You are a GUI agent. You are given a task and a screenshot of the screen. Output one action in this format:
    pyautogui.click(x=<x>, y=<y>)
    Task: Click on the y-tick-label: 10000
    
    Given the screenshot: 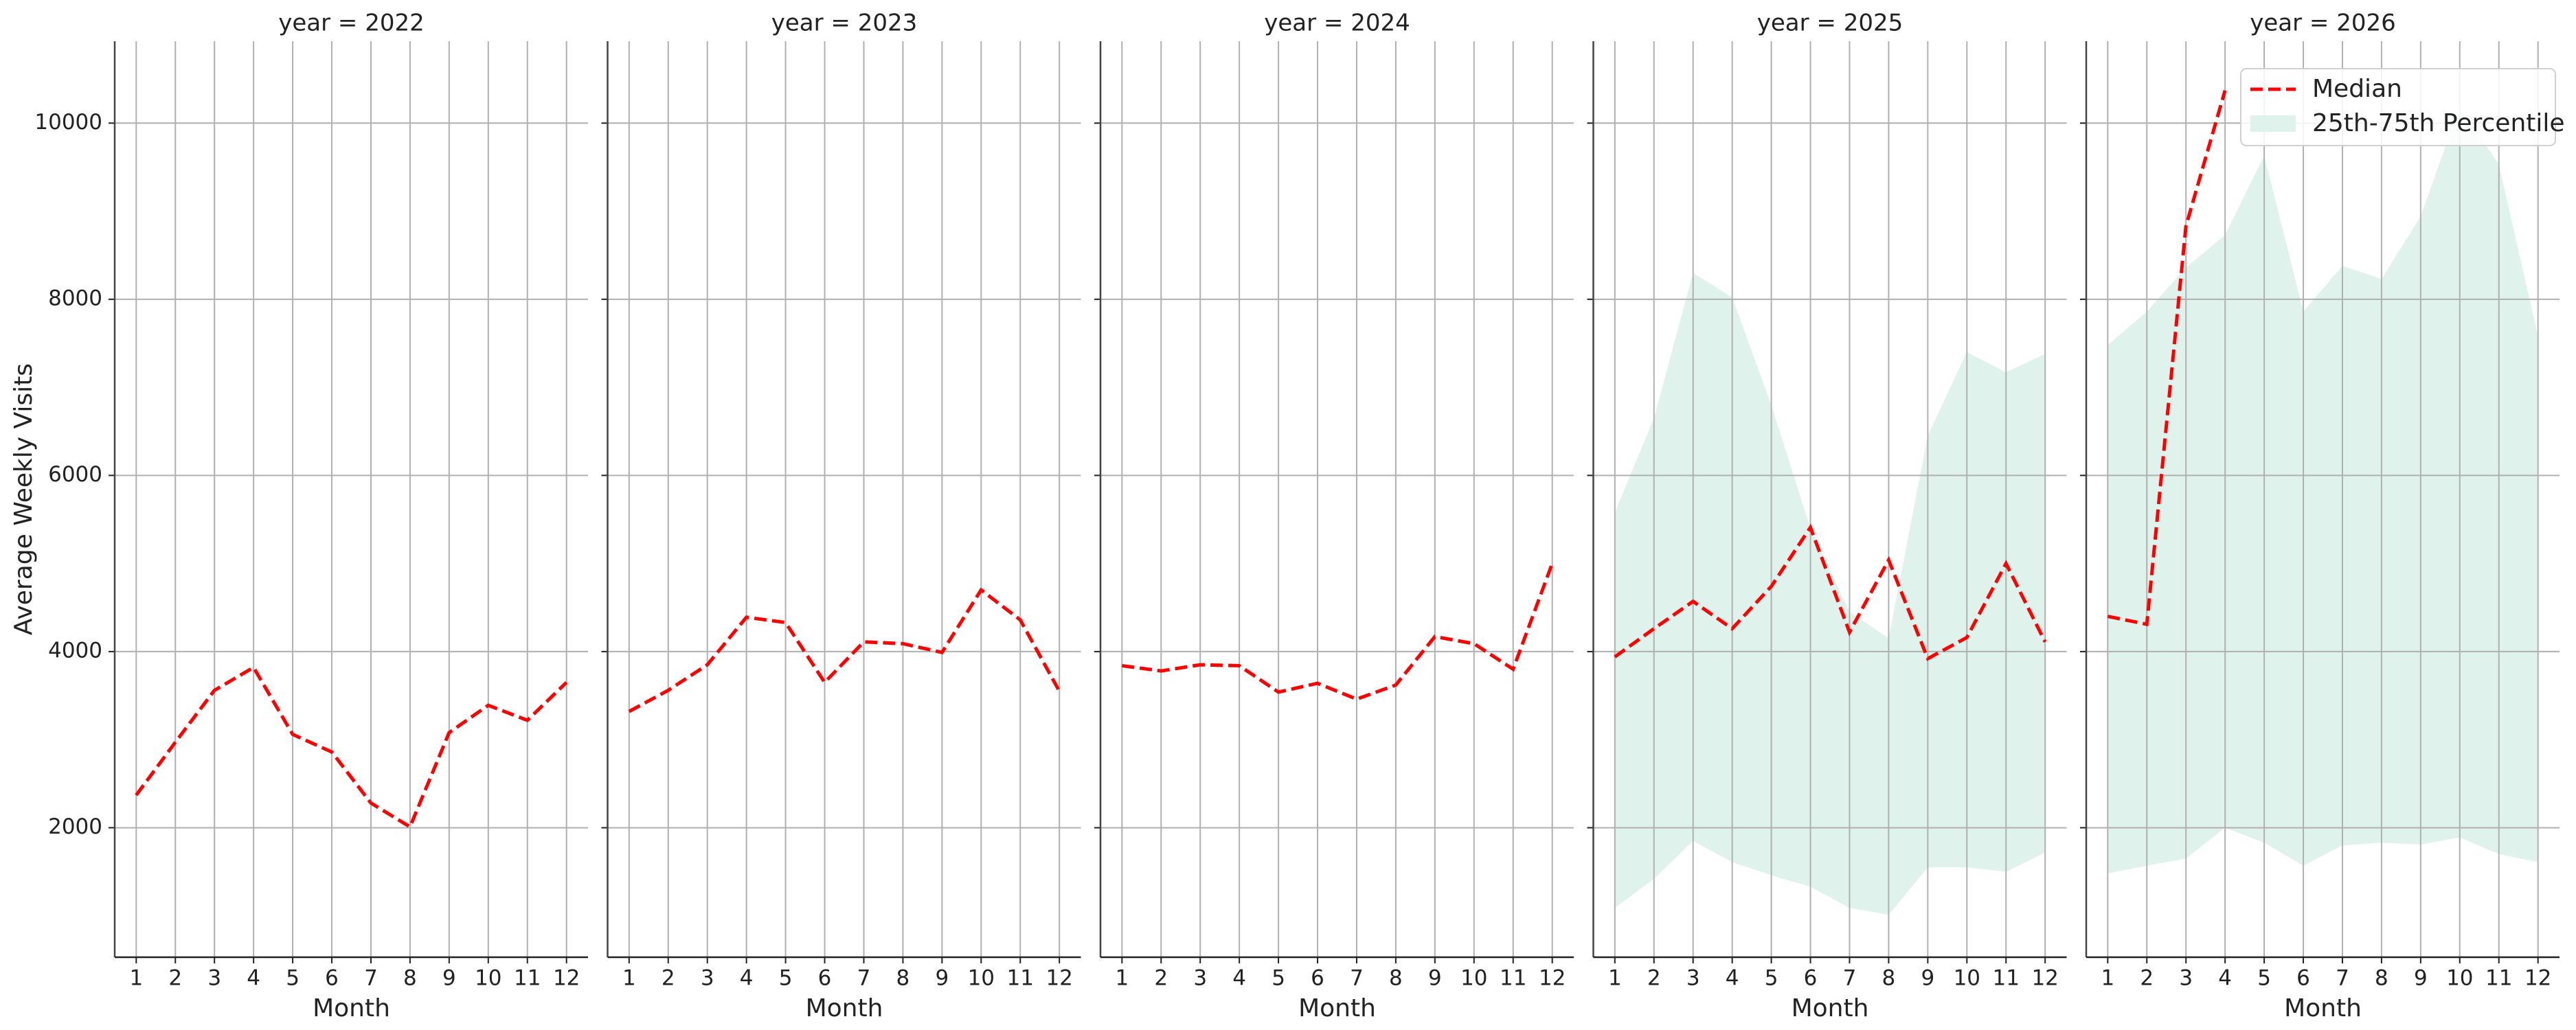 What is the action you would take?
    pyautogui.click(x=68, y=122)
    